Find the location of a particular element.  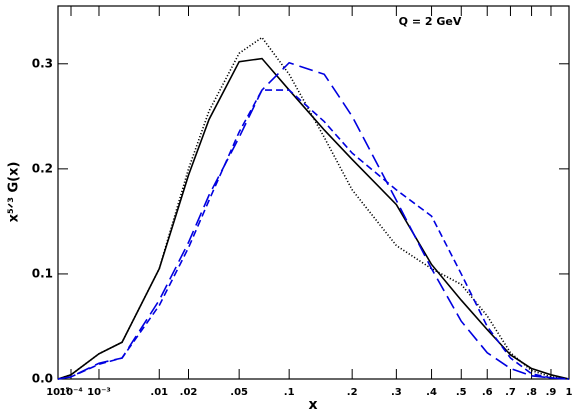

x-tick-label: .2 is located at coordinates (352, 392).